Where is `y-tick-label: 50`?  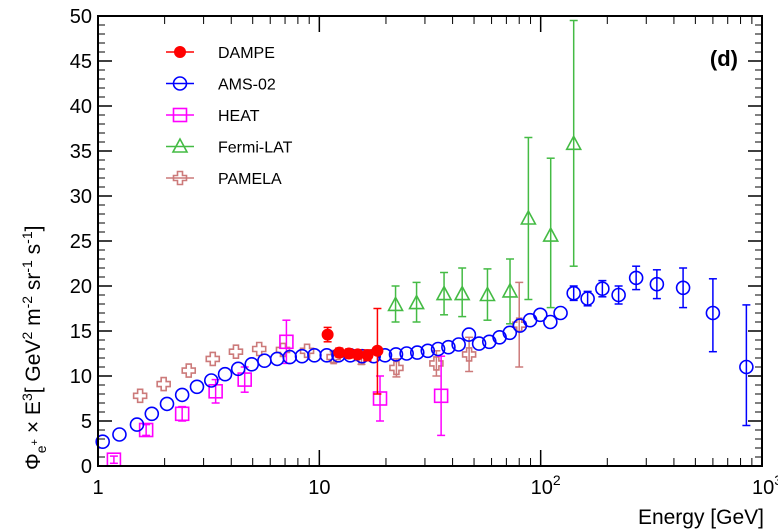
y-tick-label: 50 is located at coordinates (81, 17).